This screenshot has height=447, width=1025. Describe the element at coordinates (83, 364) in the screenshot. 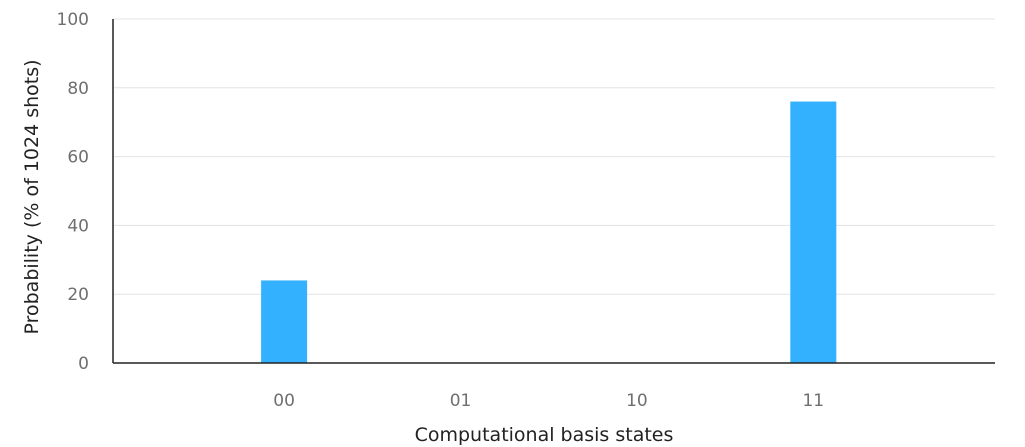

I see `y-tick-label: 0` at that location.